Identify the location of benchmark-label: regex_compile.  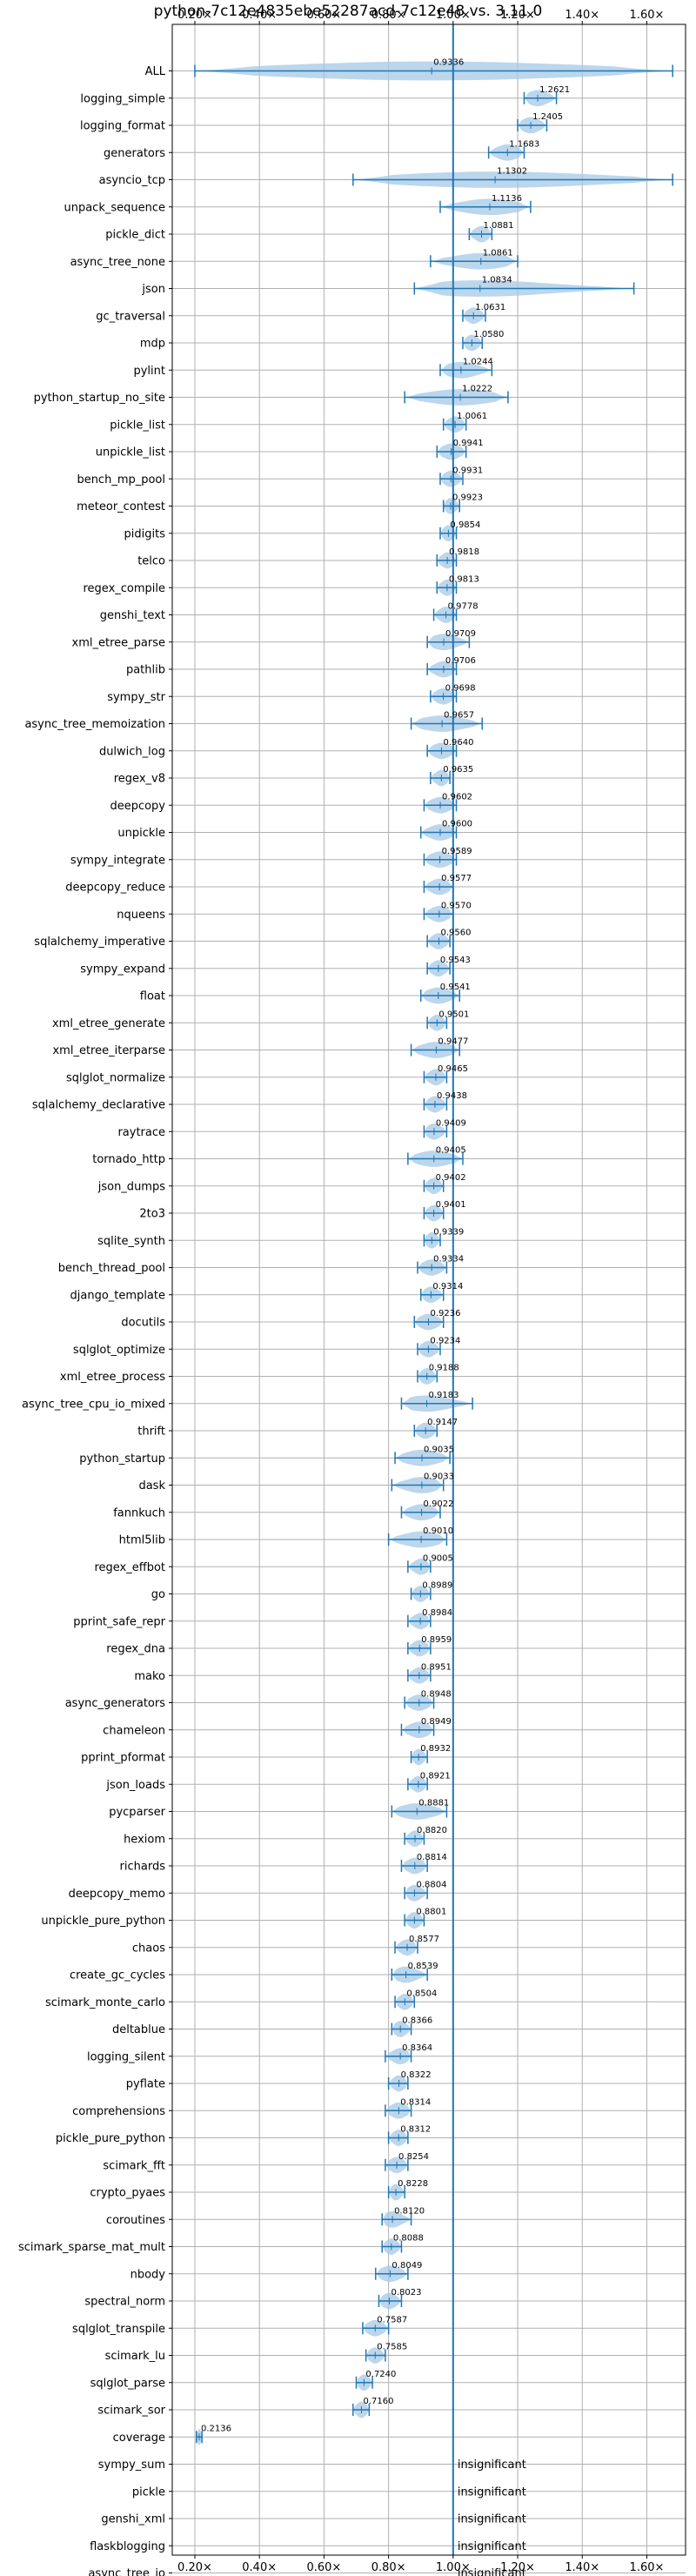
(124, 588).